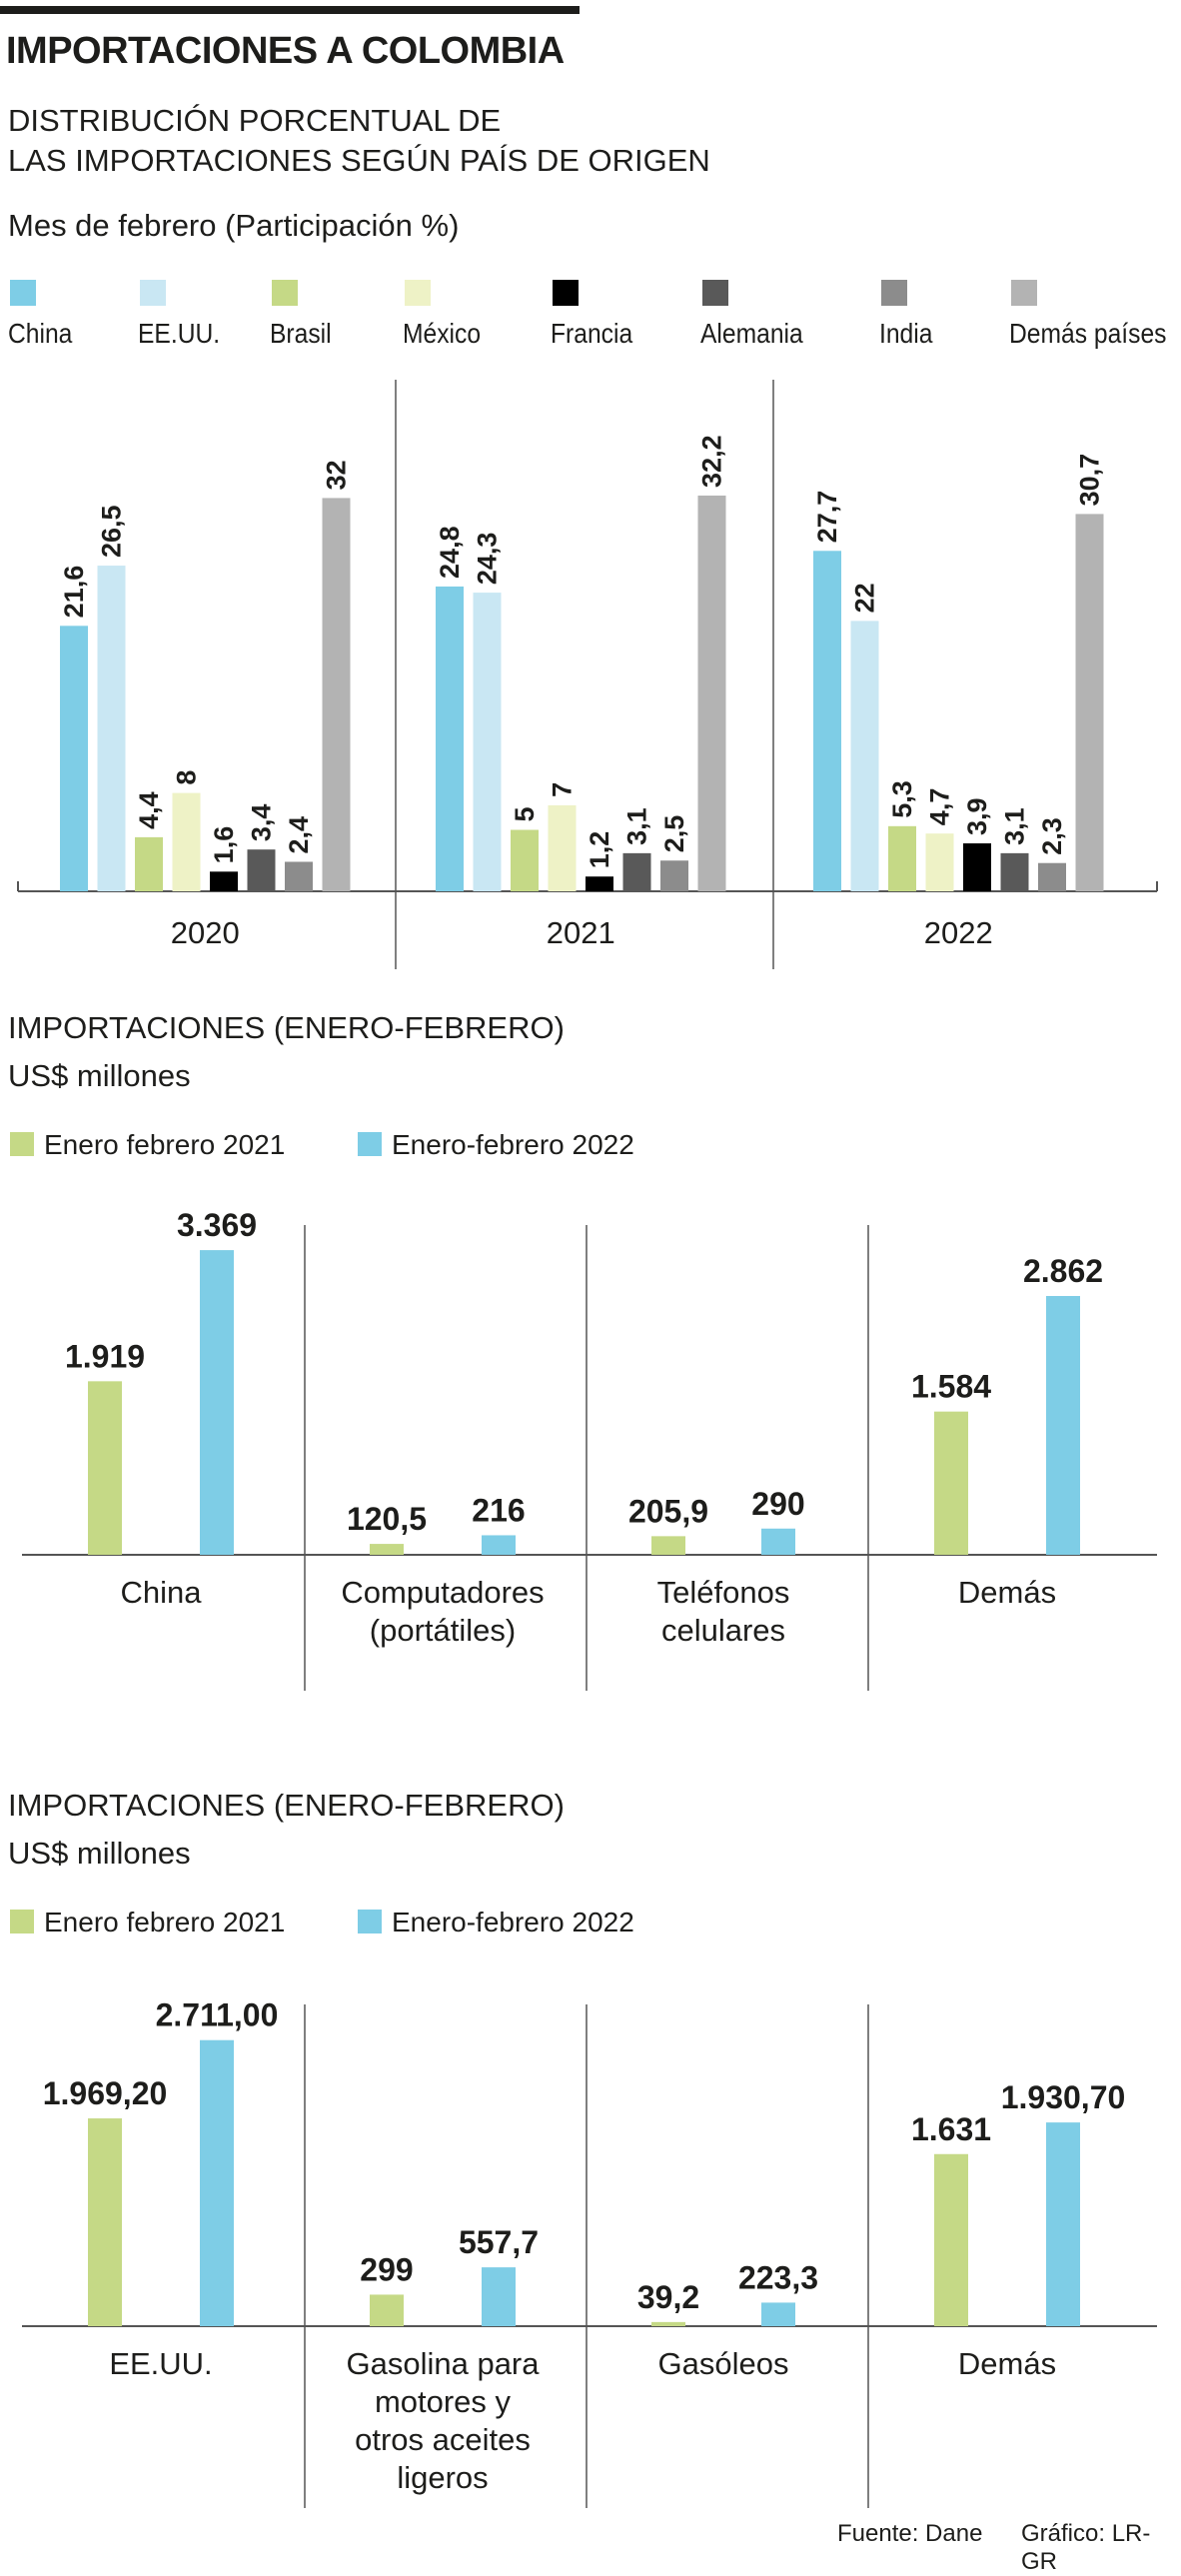 The width and height of the screenshot is (1181, 2576). Describe the element at coordinates (149, 810) in the screenshot. I see `chart1-value-label-brasil-2020: 4,4` at that location.